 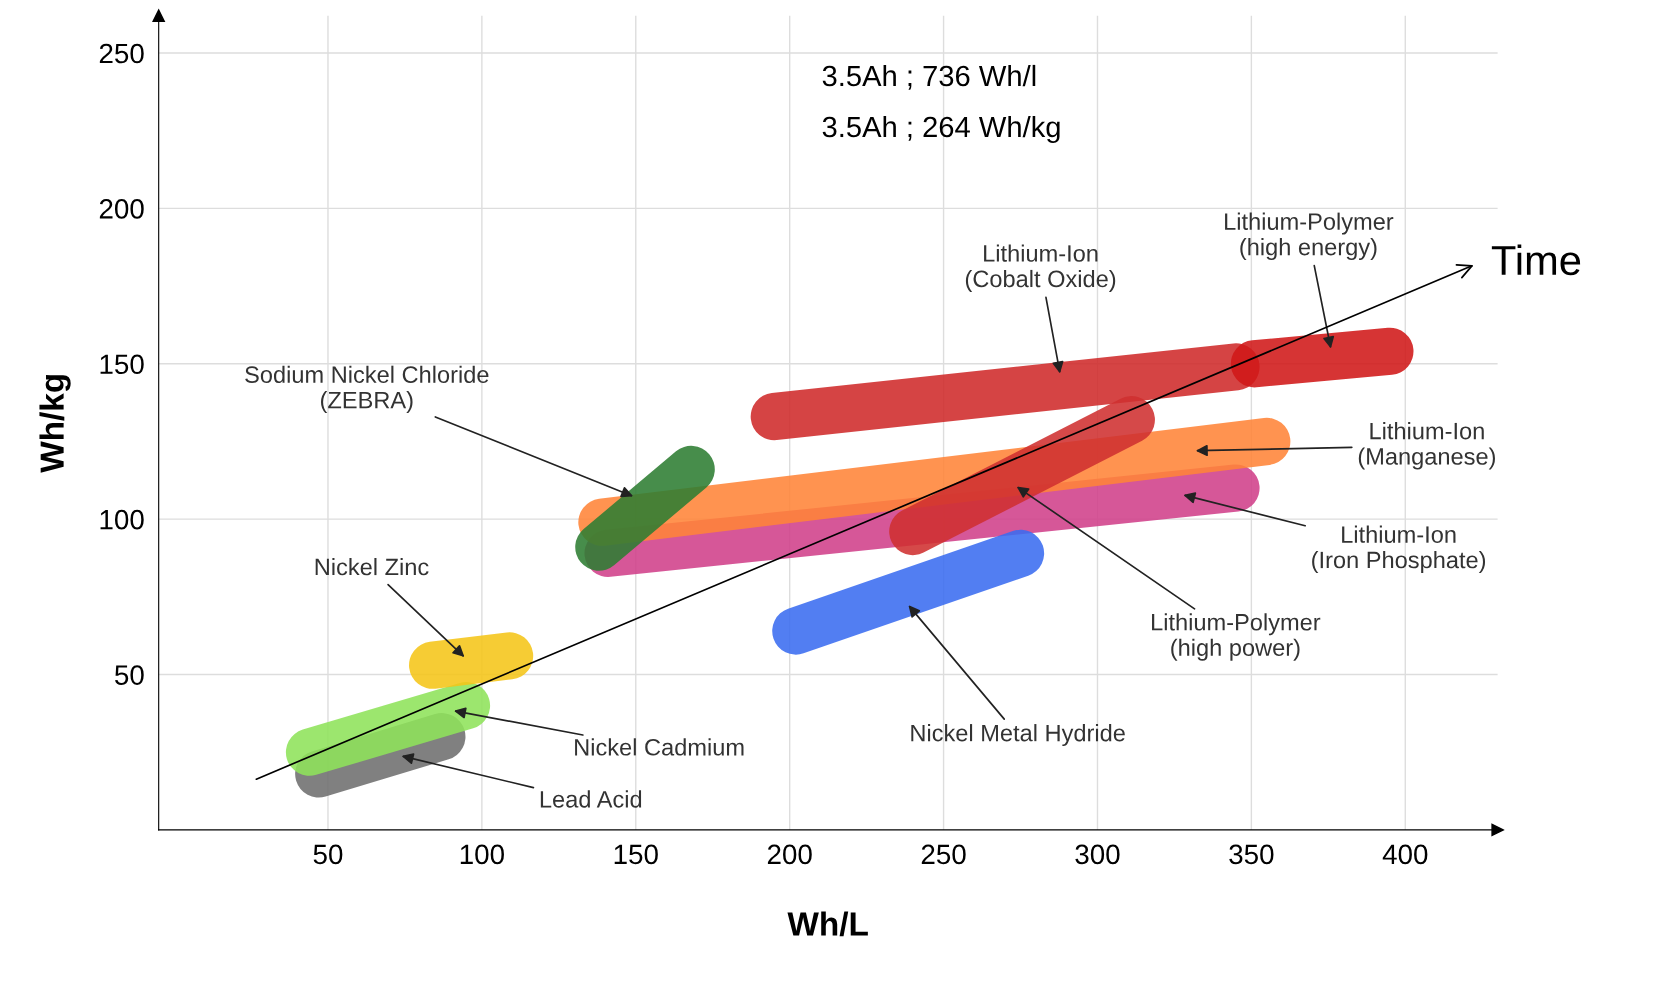 What do you see at coordinates (1405, 854) in the screenshot?
I see `x-tick-label: 400` at bounding box center [1405, 854].